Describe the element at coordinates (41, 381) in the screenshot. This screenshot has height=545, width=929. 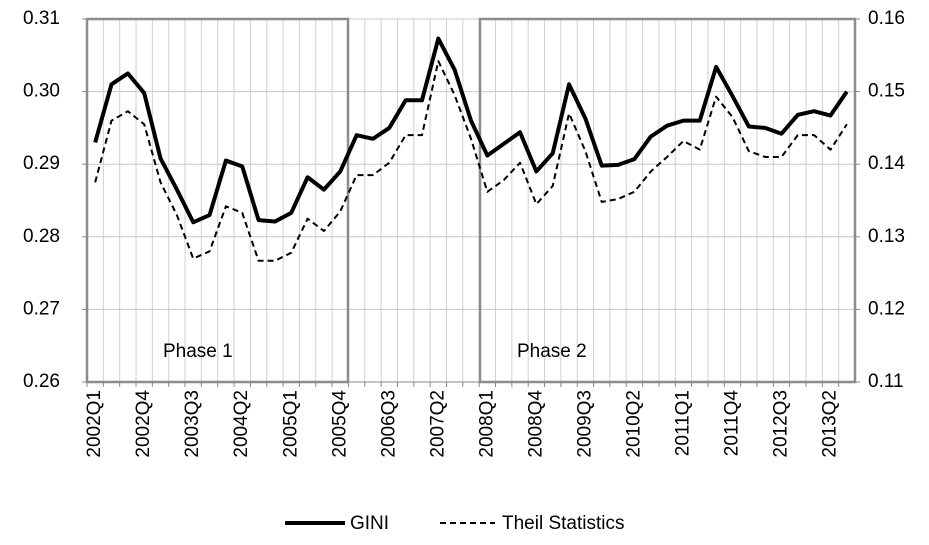
I see `y-tick-label: 0.26` at that location.